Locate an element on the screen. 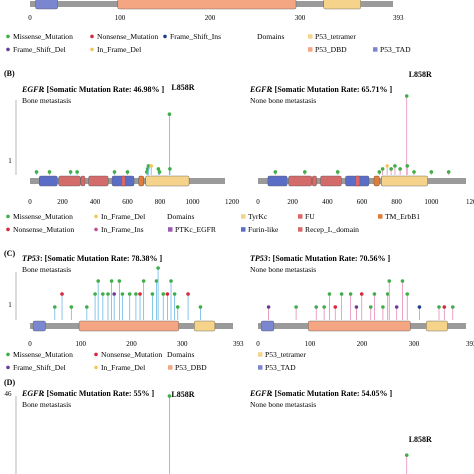 The image size is (474, 474). legend-swatch-p53-tetramer is located at coordinates (310, 36).